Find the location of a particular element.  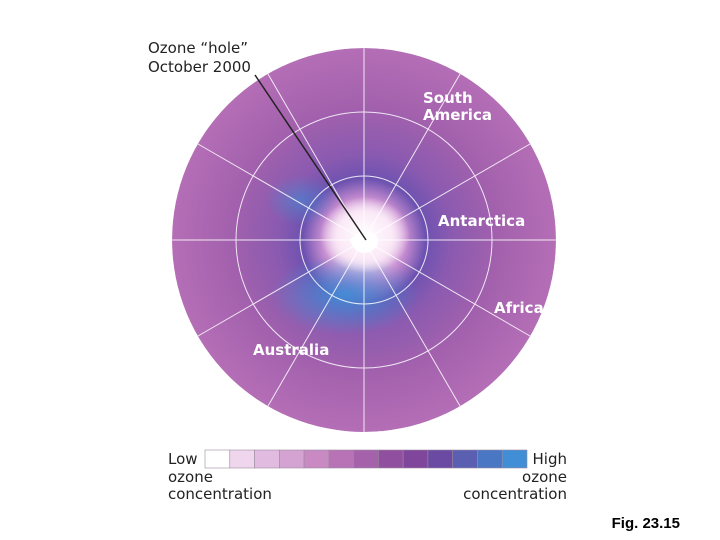

legend-low: ozone is located at coordinates (190, 477).